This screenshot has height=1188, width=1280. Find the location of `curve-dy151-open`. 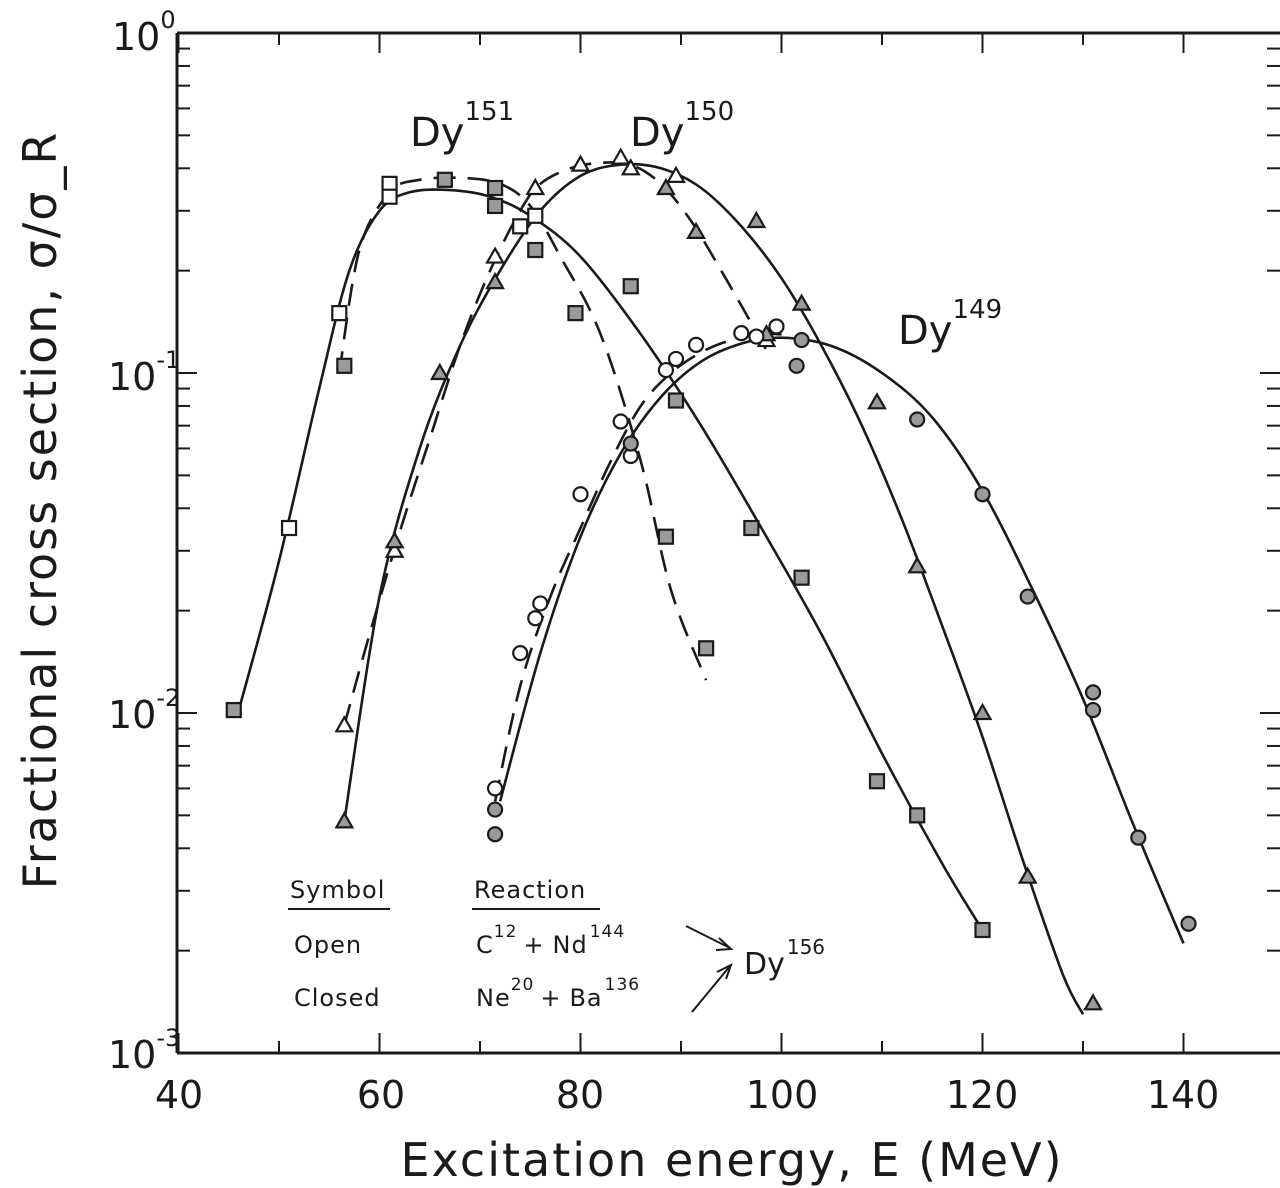

curve-dy151-open is located at coordinates (523, 428).